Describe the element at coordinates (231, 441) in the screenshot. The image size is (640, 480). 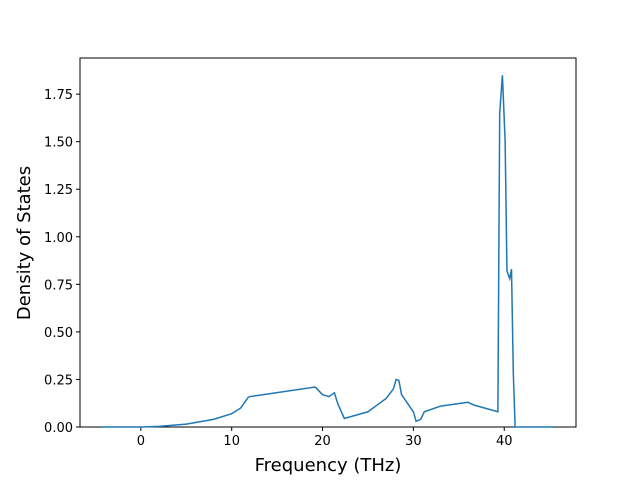
I see `x-tick-label: 10` at that location.